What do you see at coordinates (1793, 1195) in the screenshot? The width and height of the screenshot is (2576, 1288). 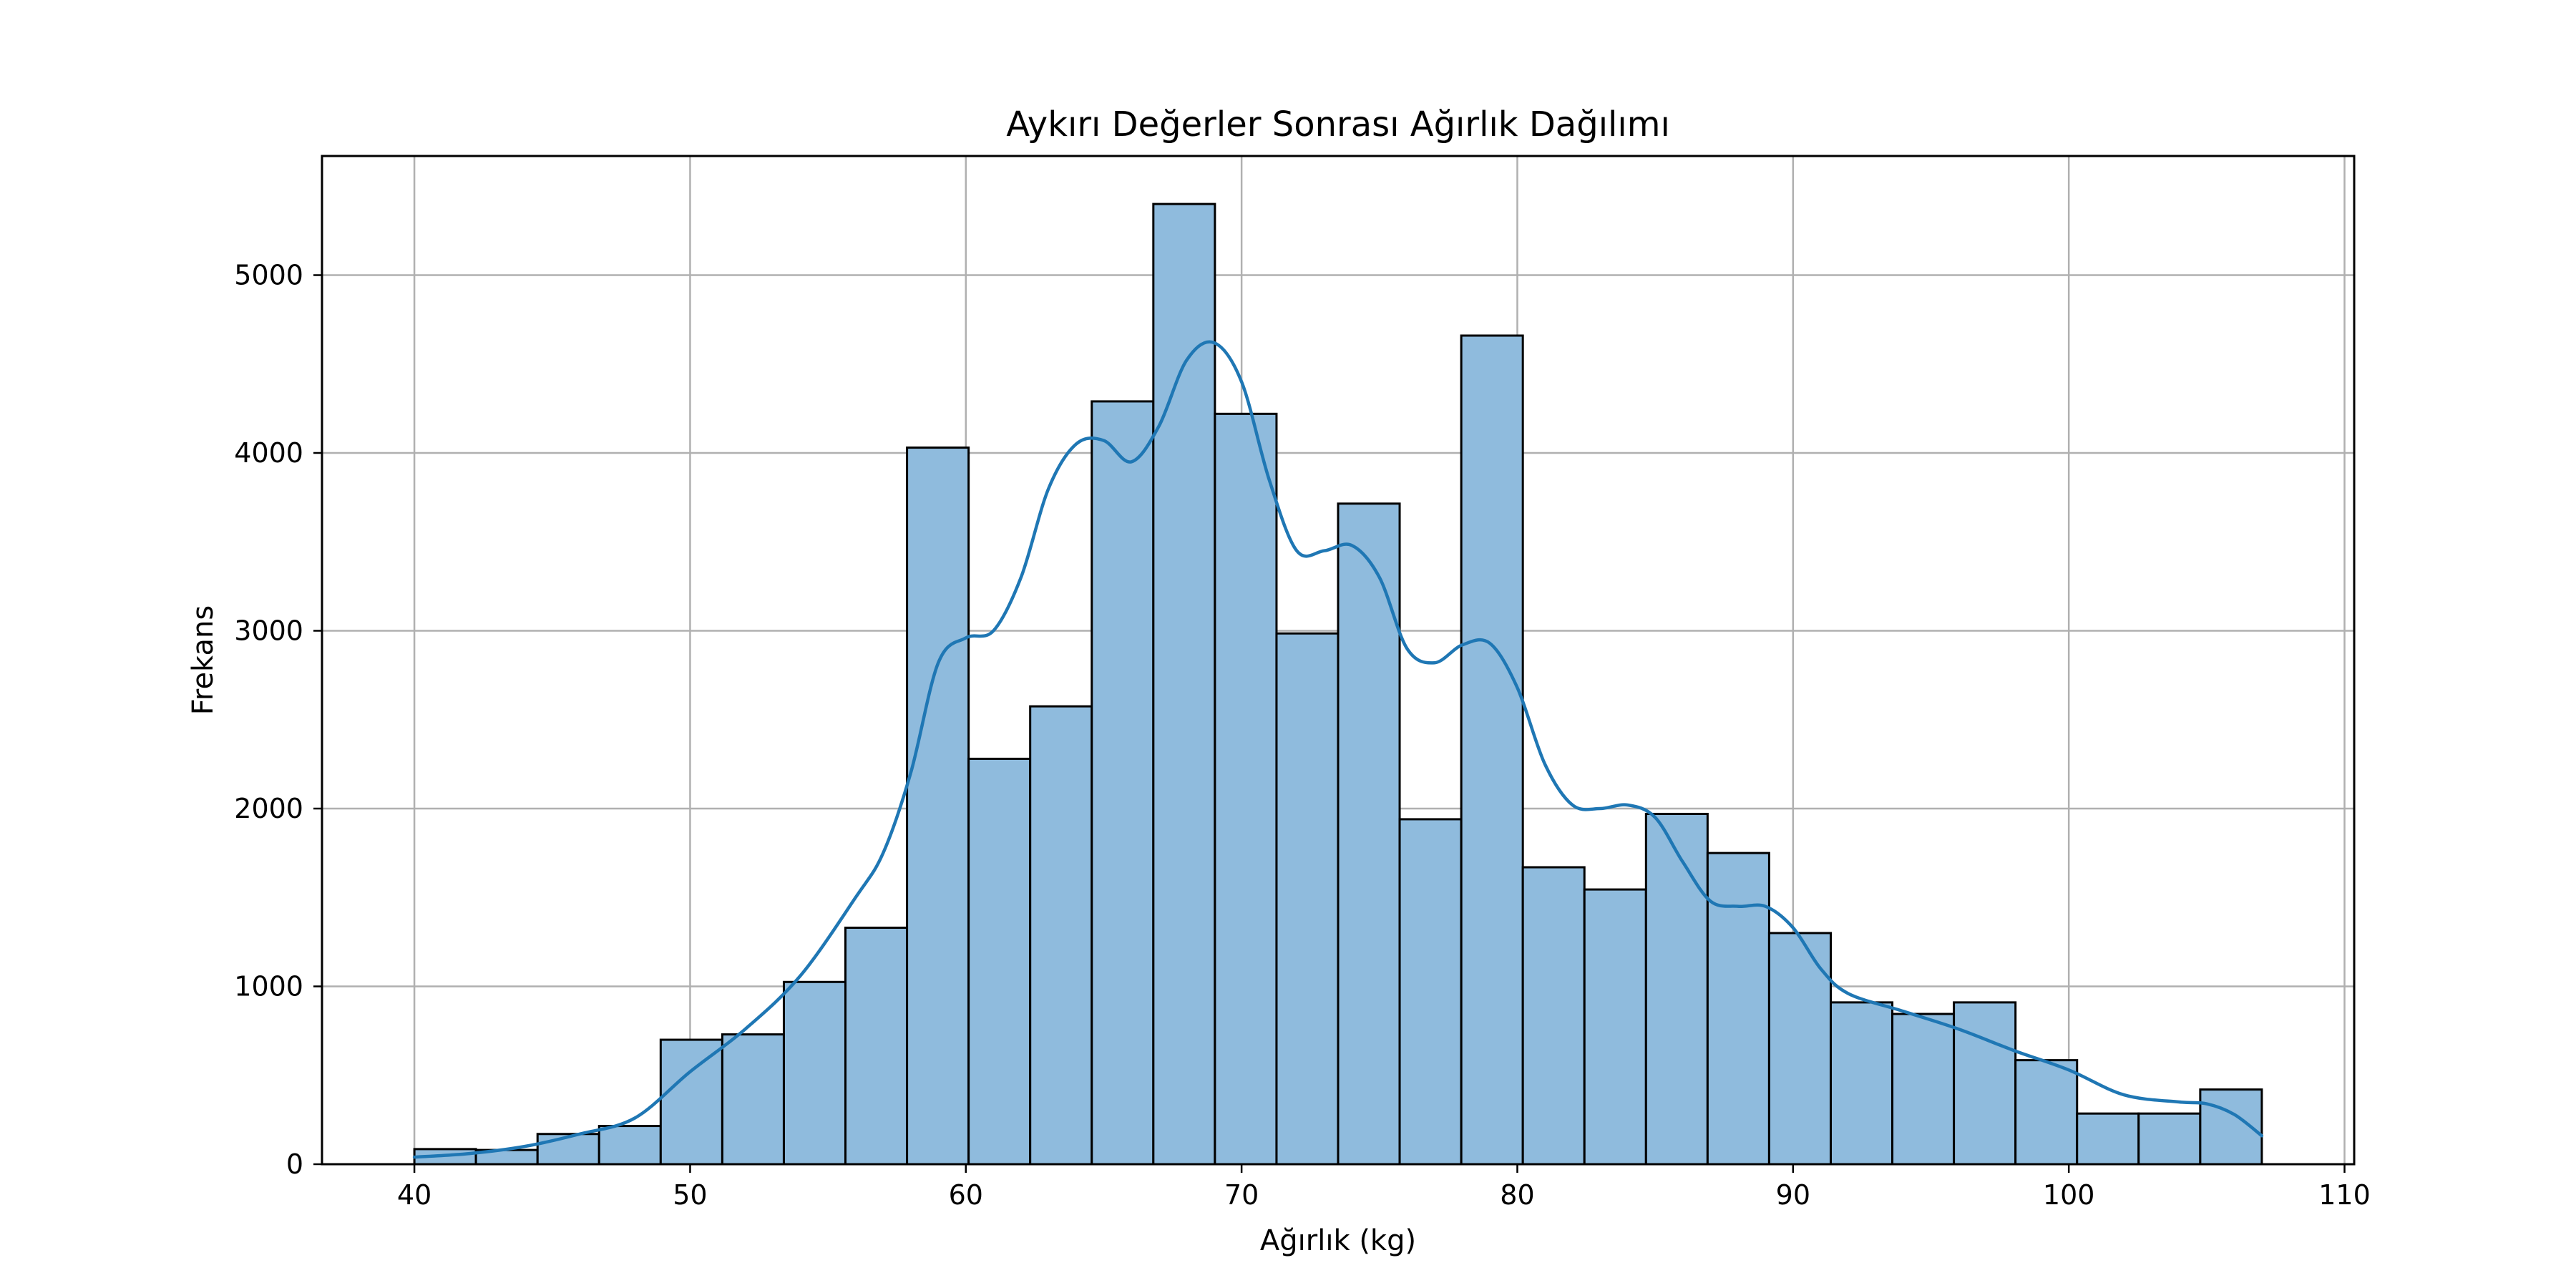 I see `x-tick-label: 90` at bounding box center [1793, 1195].